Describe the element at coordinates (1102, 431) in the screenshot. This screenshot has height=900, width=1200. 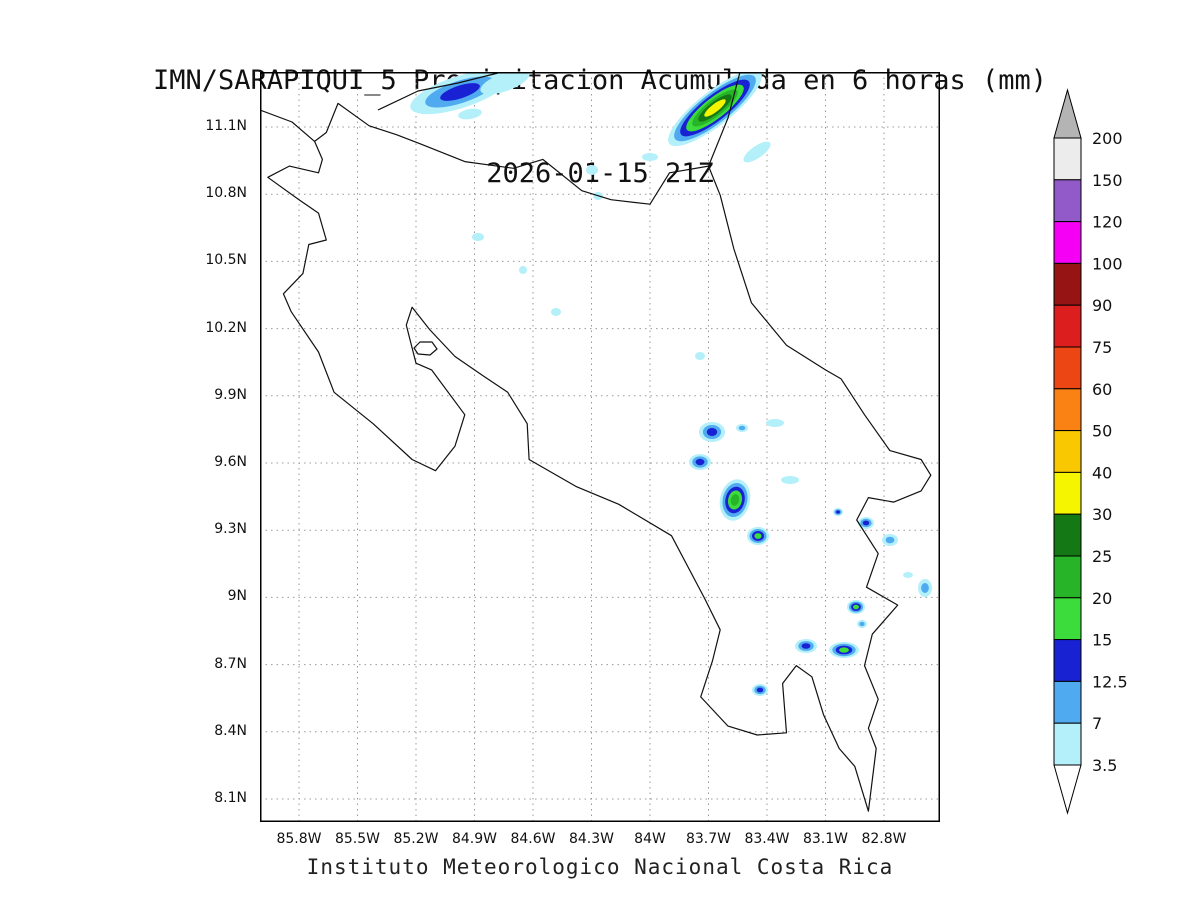
I see `colorbar-label: 50` at that location.